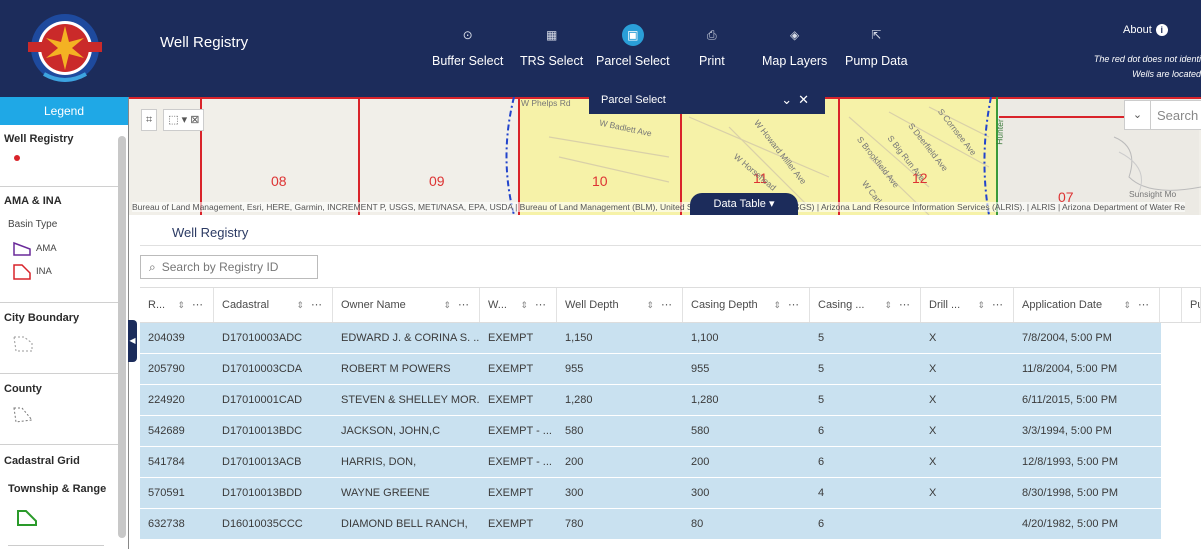  Describe the element at coordinates (1087, 305) in the screenshot. I see `column-header: Application Date ⇕ ⋯` at that location.